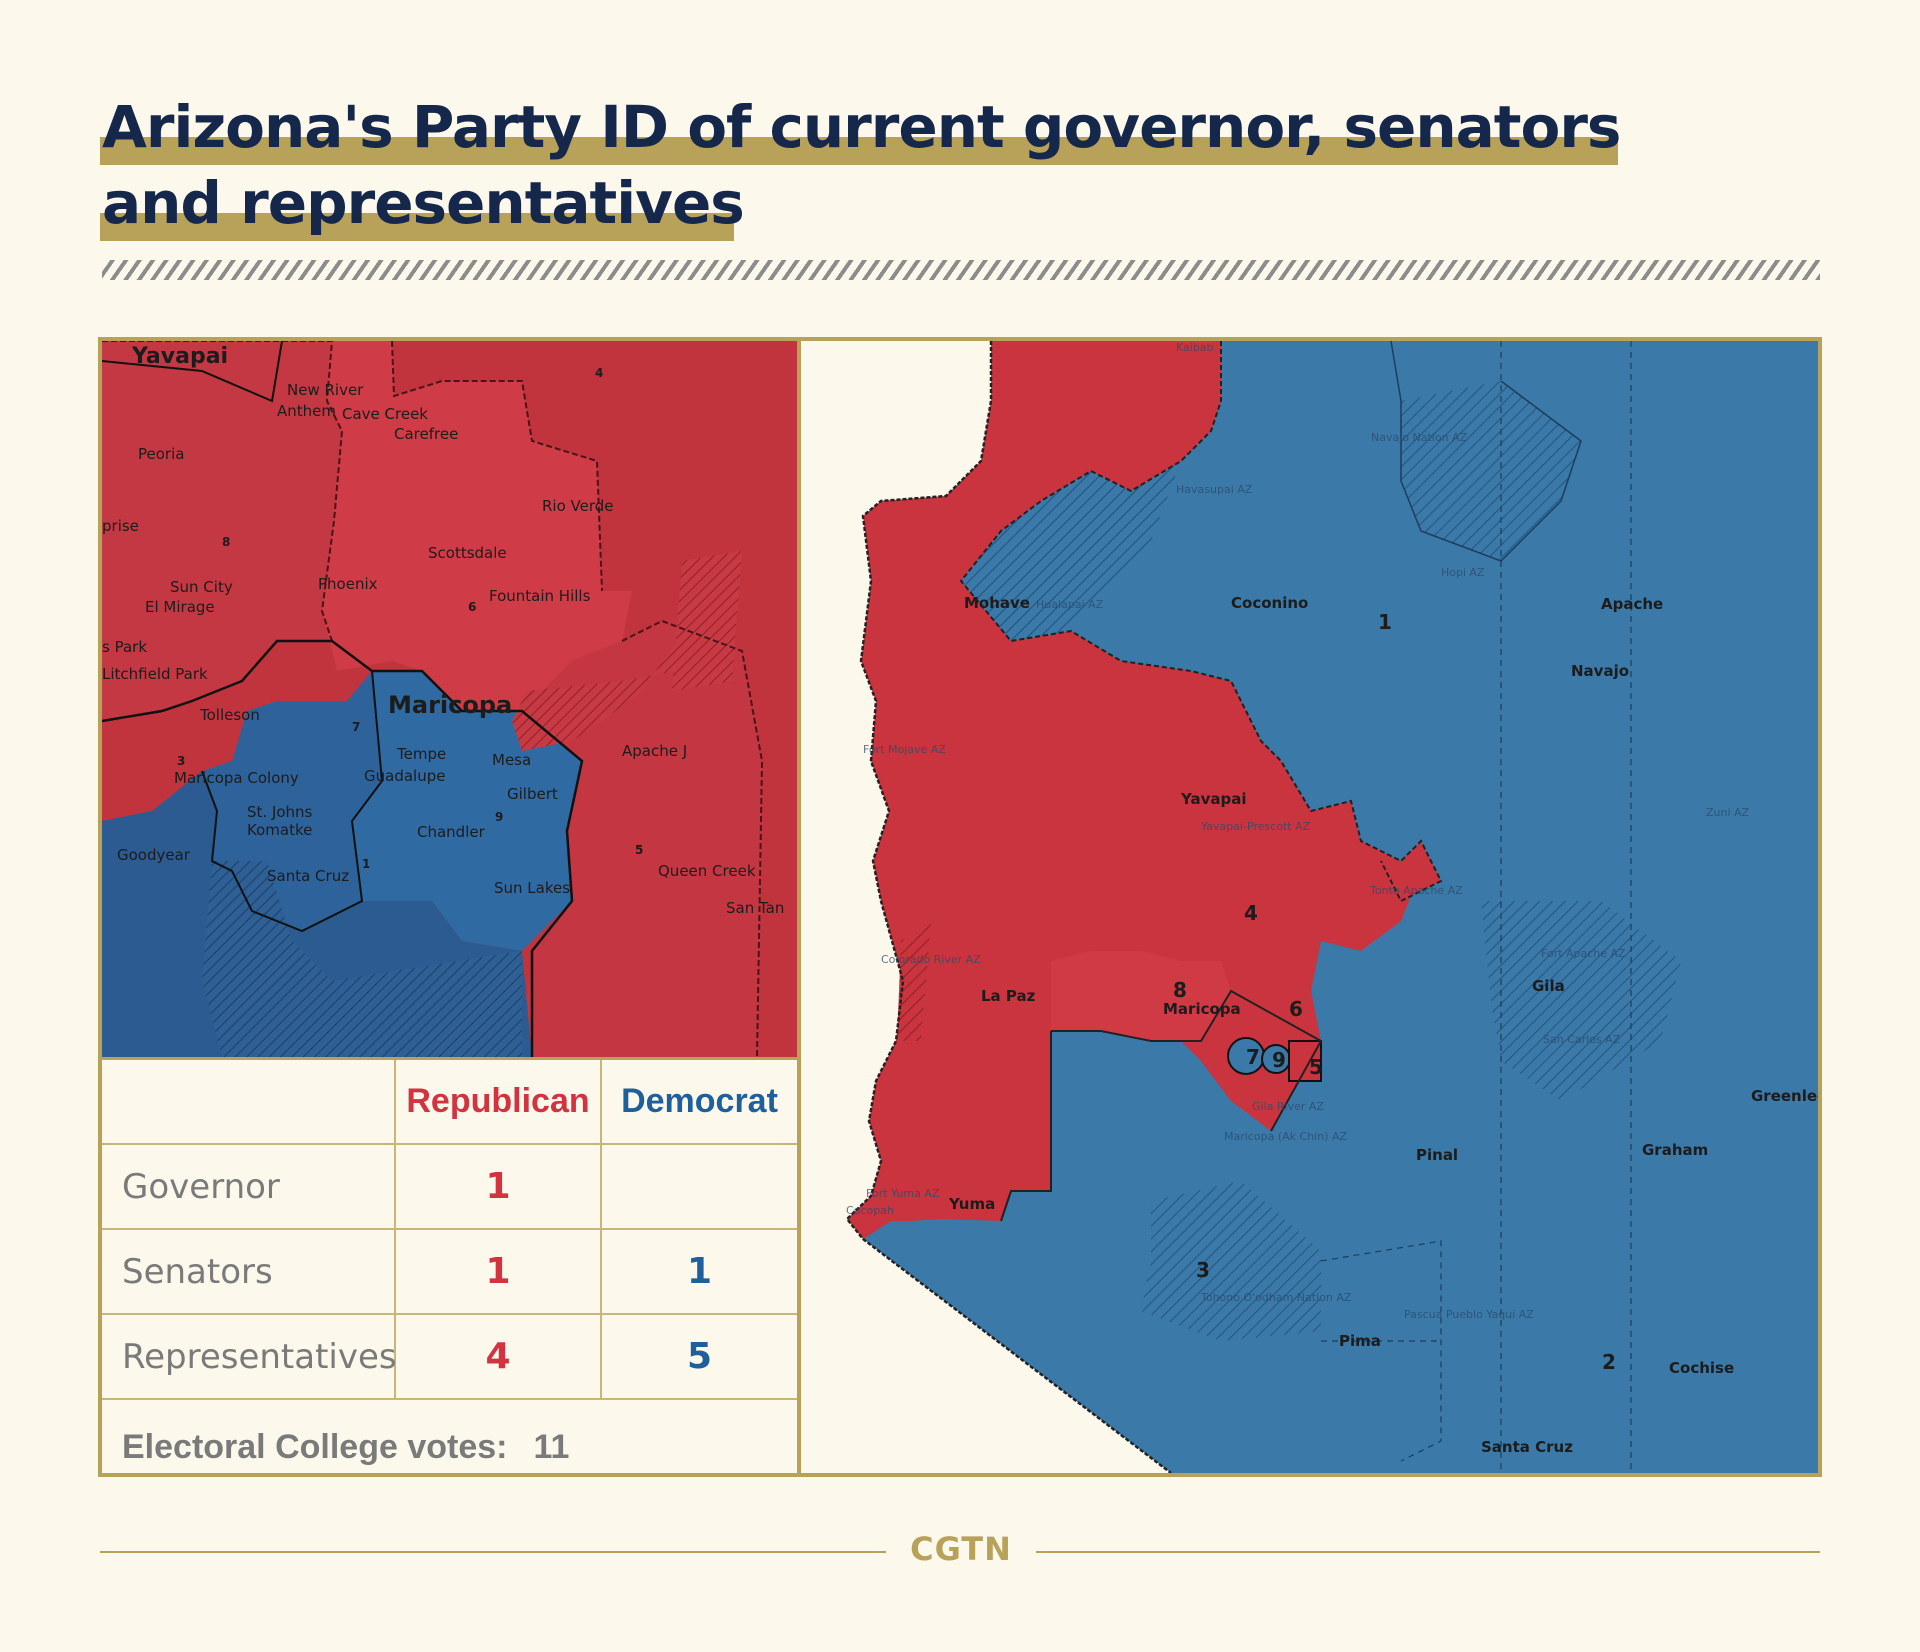 Image resolution: width=1920 pixels, height=1652 pixels. What do you see at coordinates (493, 1552) in the screenshot?
I see `footer-rule-left` at bounding box center [493, 1552].